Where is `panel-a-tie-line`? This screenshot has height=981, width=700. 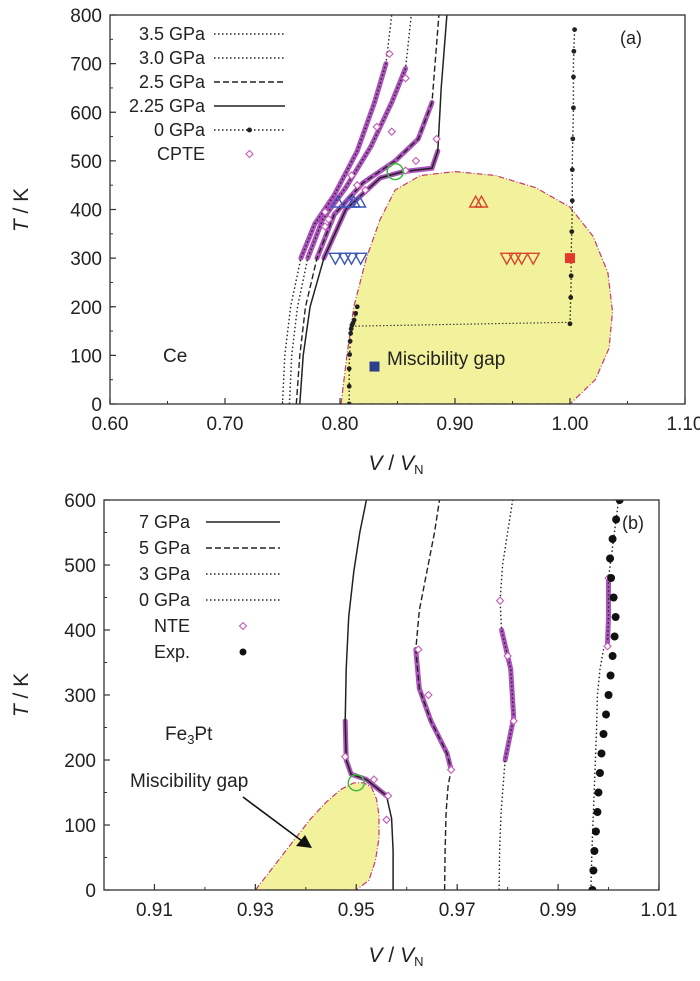
panel-a-tie-line is located at coordinates (461, 324).